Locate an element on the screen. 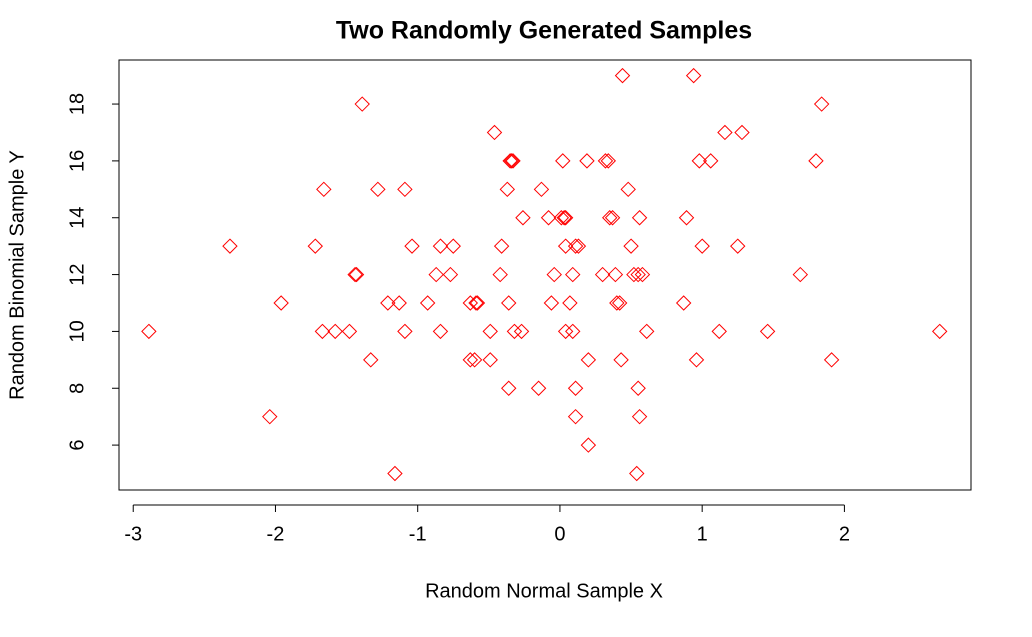  x-tick-label: 0 is located at coordinates (559, 534).